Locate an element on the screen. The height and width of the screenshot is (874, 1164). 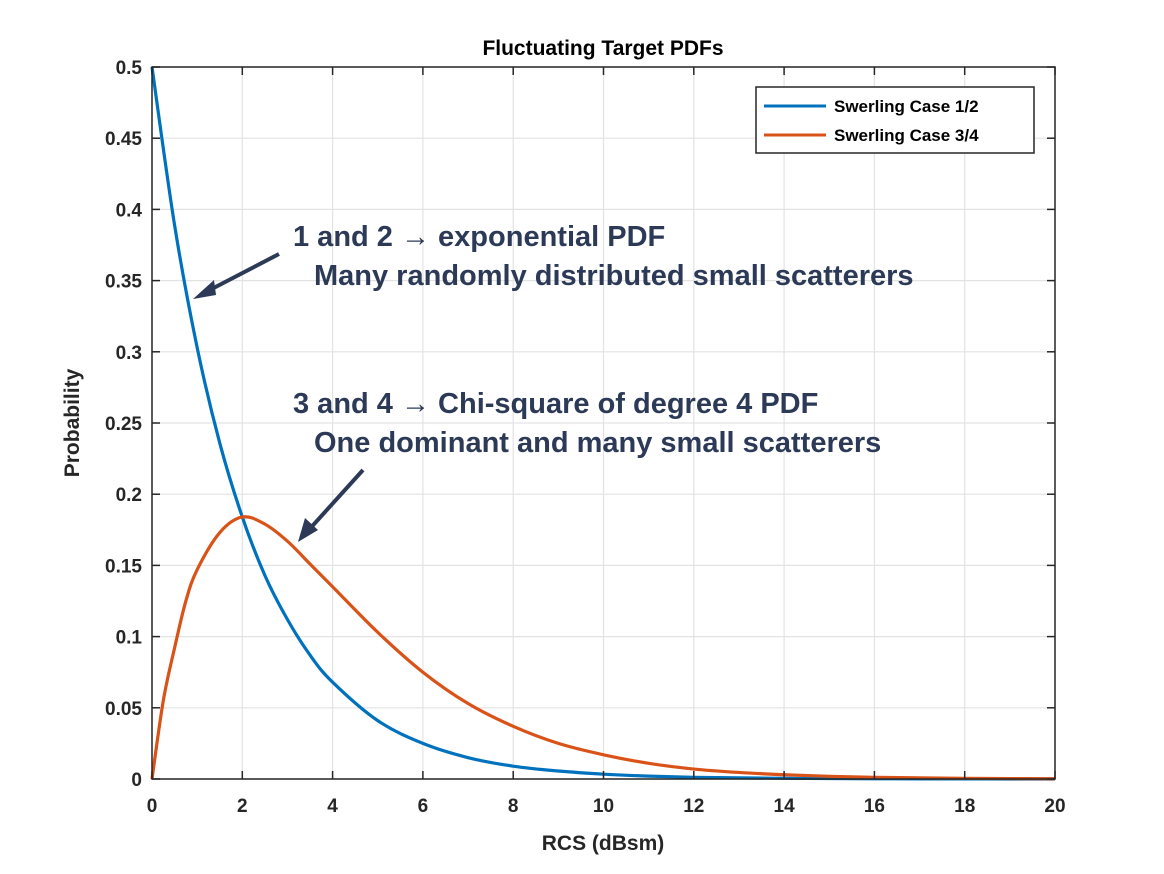
chart-title: Fluctuating Target PDFs is located at coordinates (602, 48).